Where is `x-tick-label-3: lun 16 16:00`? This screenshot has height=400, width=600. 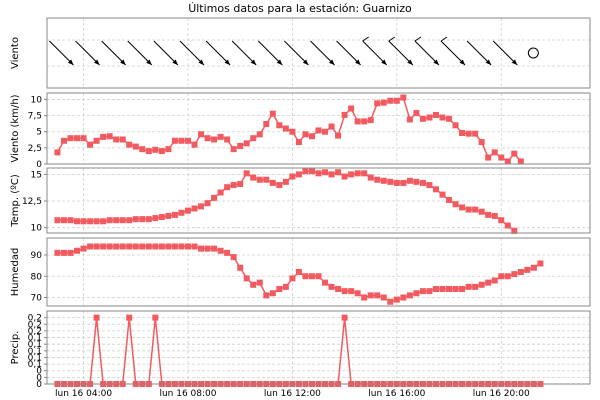
x-tick-label-3: lun 16 16:00 is located at coordinates (396, 394).